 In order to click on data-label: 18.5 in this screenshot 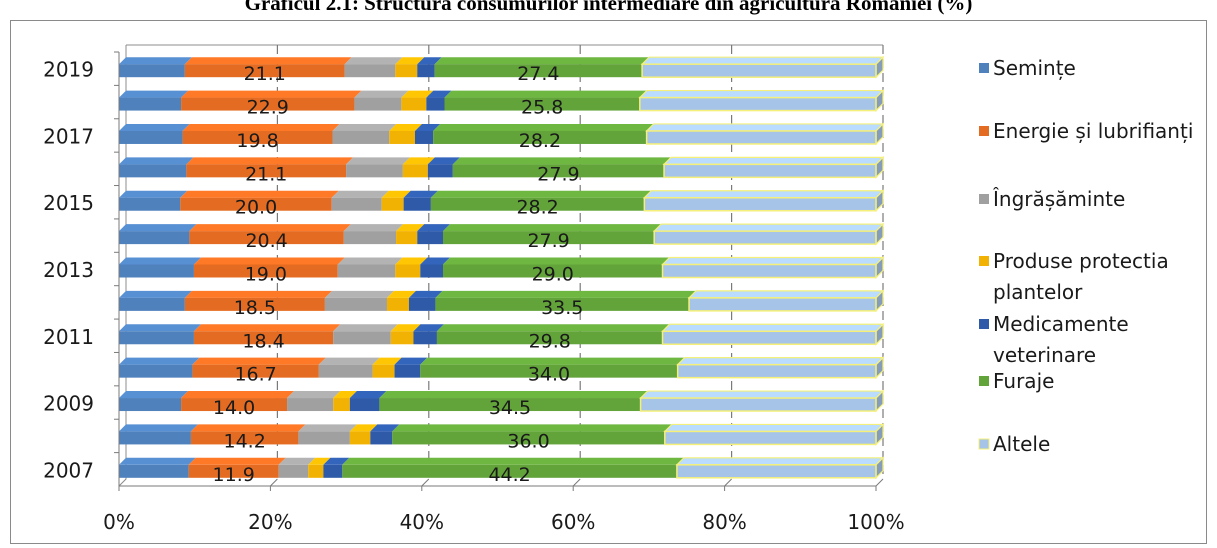, I will do `click(255, 308)`.